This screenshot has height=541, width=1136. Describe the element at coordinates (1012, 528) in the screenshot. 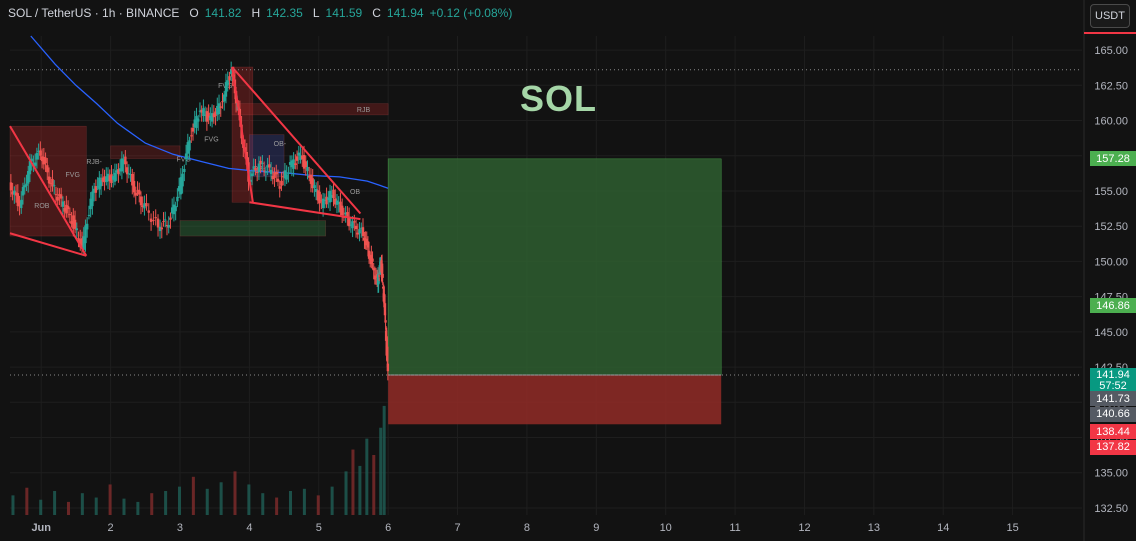

I see `time-tick-label: 15` at that location.